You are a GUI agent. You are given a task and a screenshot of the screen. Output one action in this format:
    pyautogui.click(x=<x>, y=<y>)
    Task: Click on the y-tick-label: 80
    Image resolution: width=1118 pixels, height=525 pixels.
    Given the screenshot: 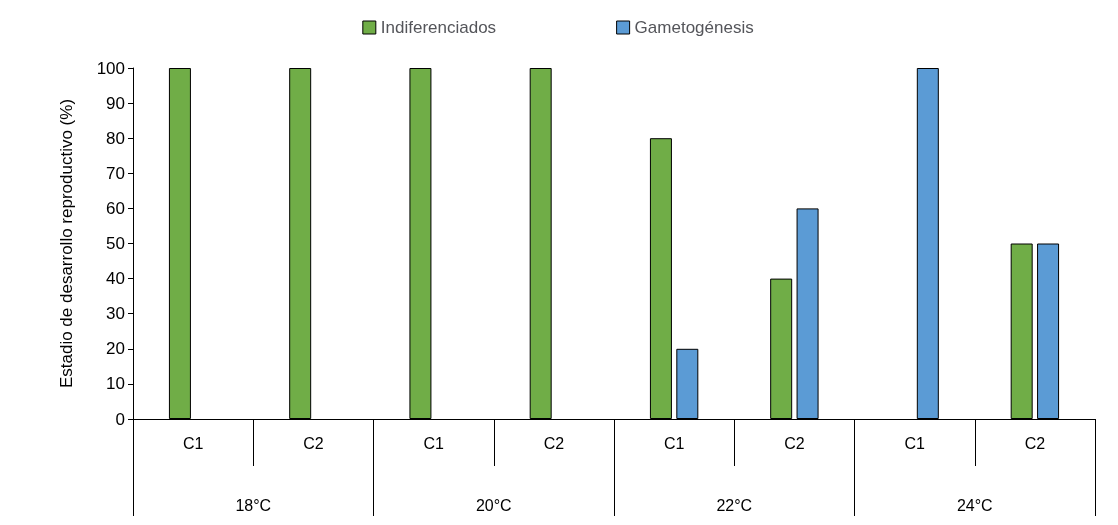 What is the action you would take?
    pyautogui.click(x=115, y=138)
    